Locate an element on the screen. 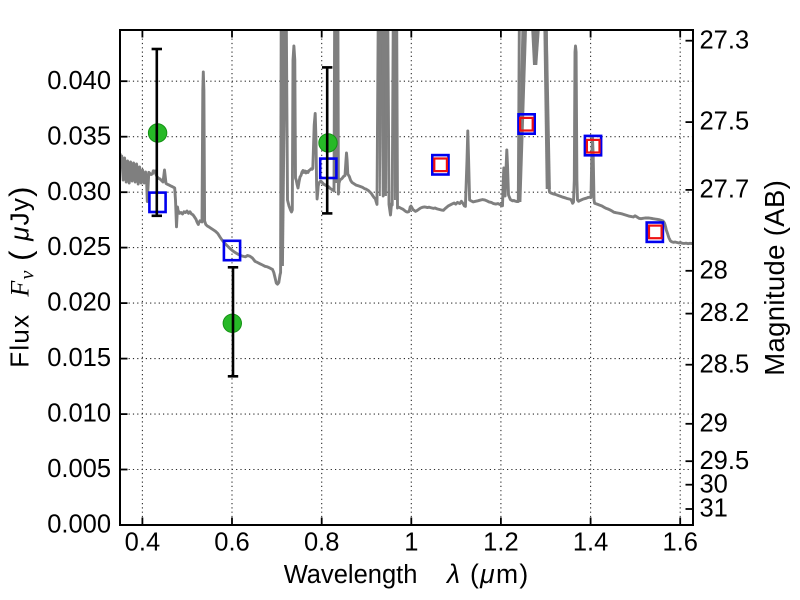 This screenshot has height=600, width=800. svg-text: 0.6 is located at coordinates (231, 542).